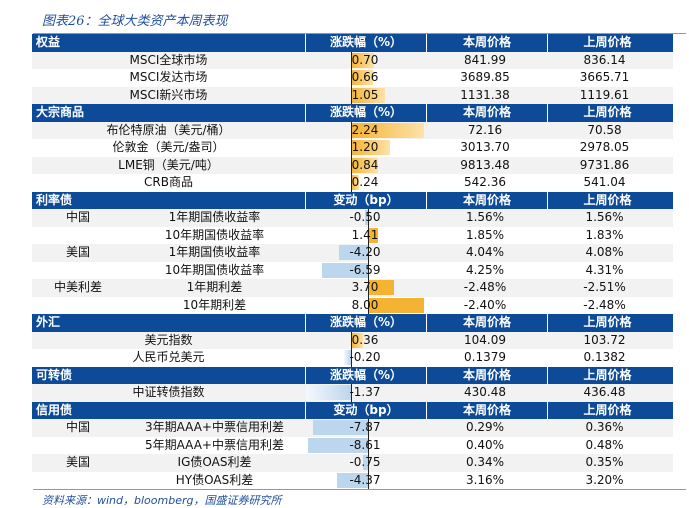  What do you see at coordinates (214, 462) in the screenshot?
I see `item-label: IG债OAS利差` at bounding box center [214, 462].